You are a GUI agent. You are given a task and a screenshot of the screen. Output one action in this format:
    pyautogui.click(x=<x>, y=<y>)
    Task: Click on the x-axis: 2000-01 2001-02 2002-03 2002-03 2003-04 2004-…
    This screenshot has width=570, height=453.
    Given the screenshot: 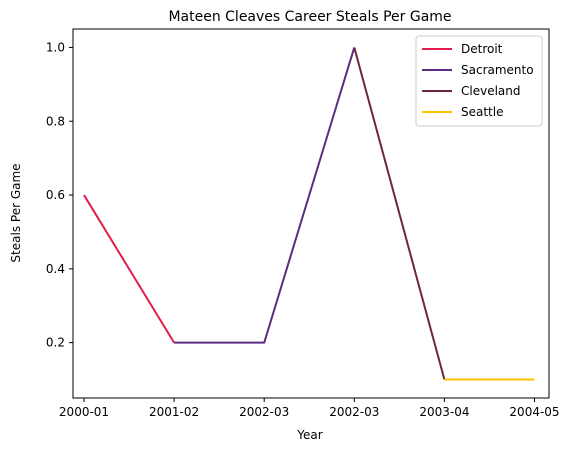 What is the action you would take?
    pyautogui.click(x=309, y=408)
    